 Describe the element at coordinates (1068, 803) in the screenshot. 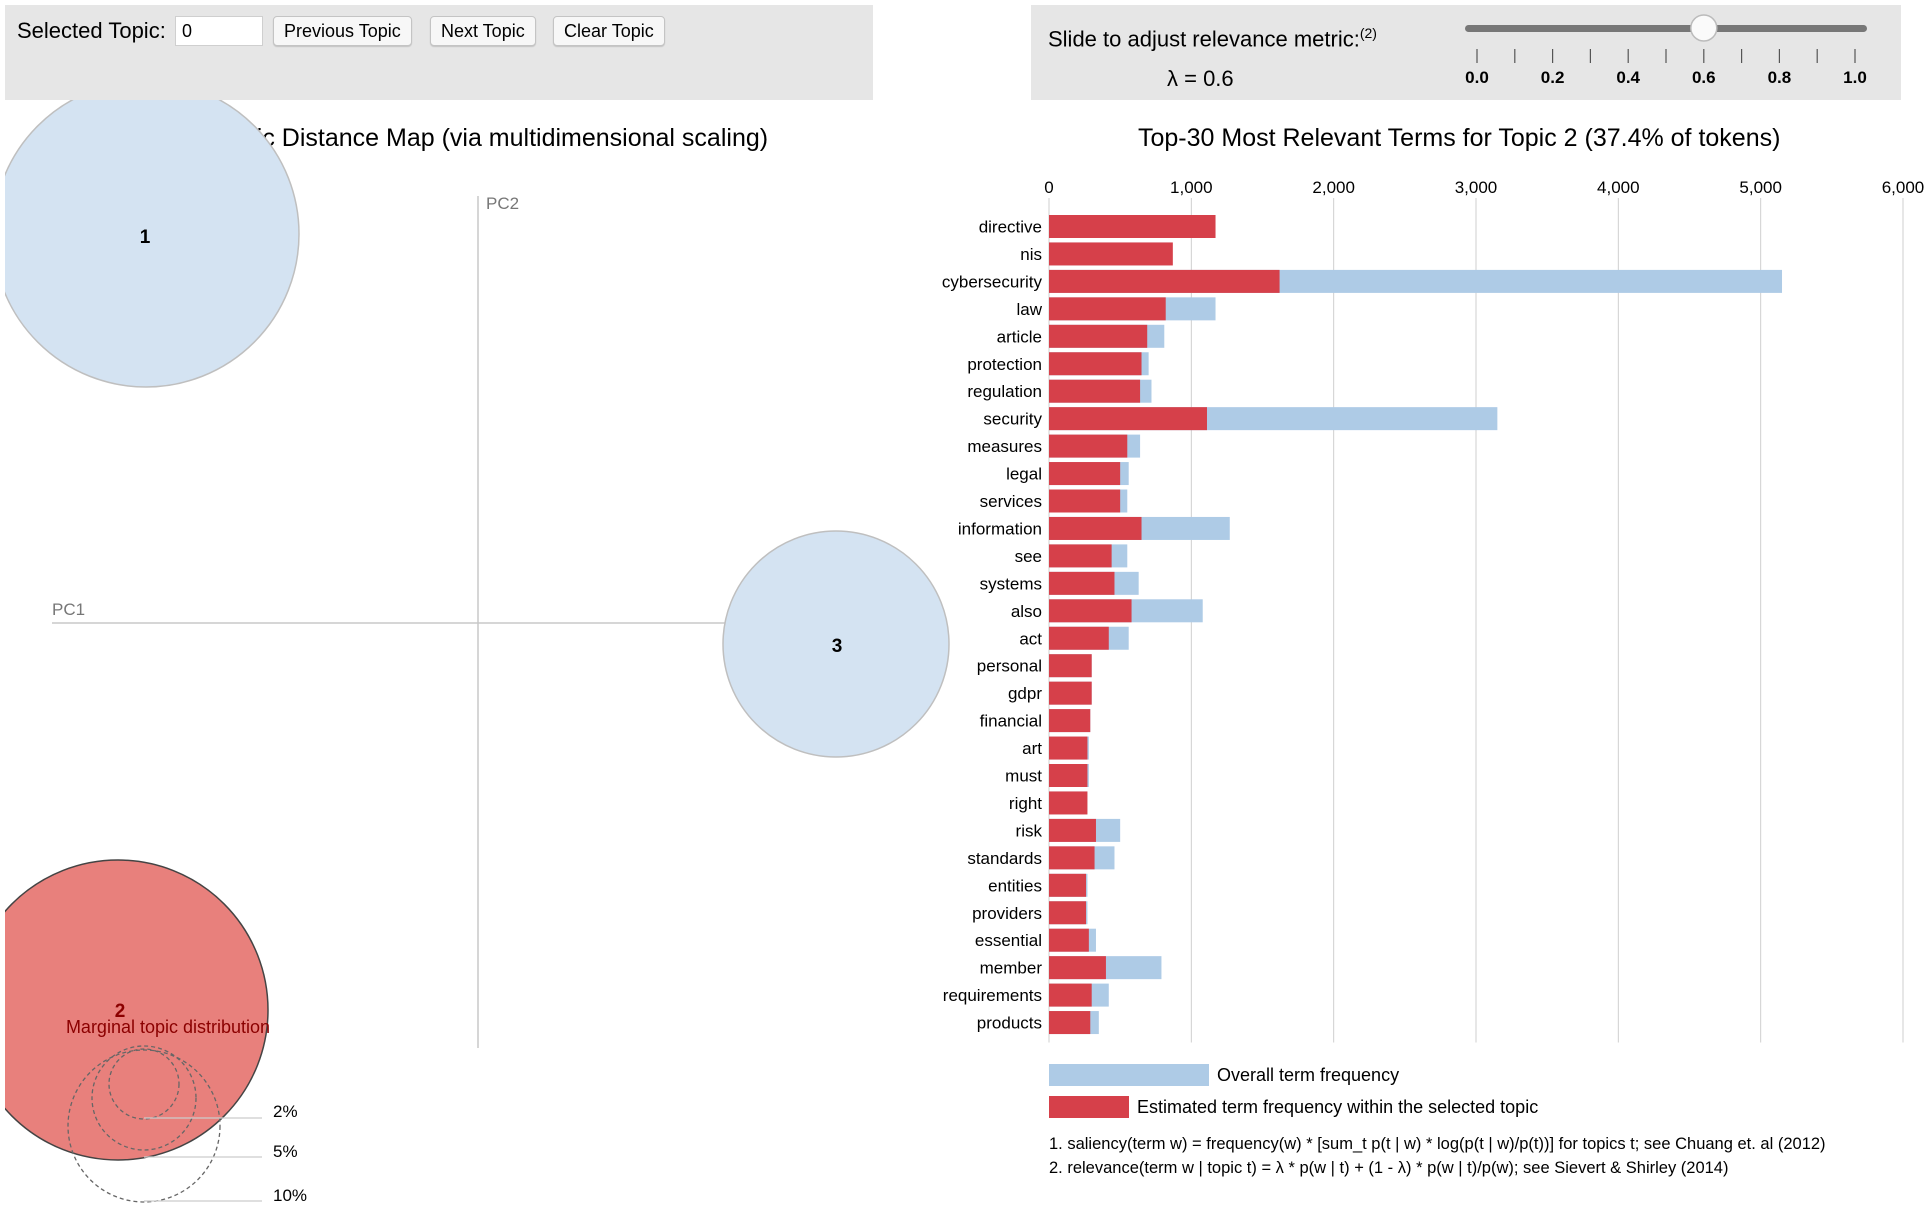

I see `bar-topic-right` at that location.